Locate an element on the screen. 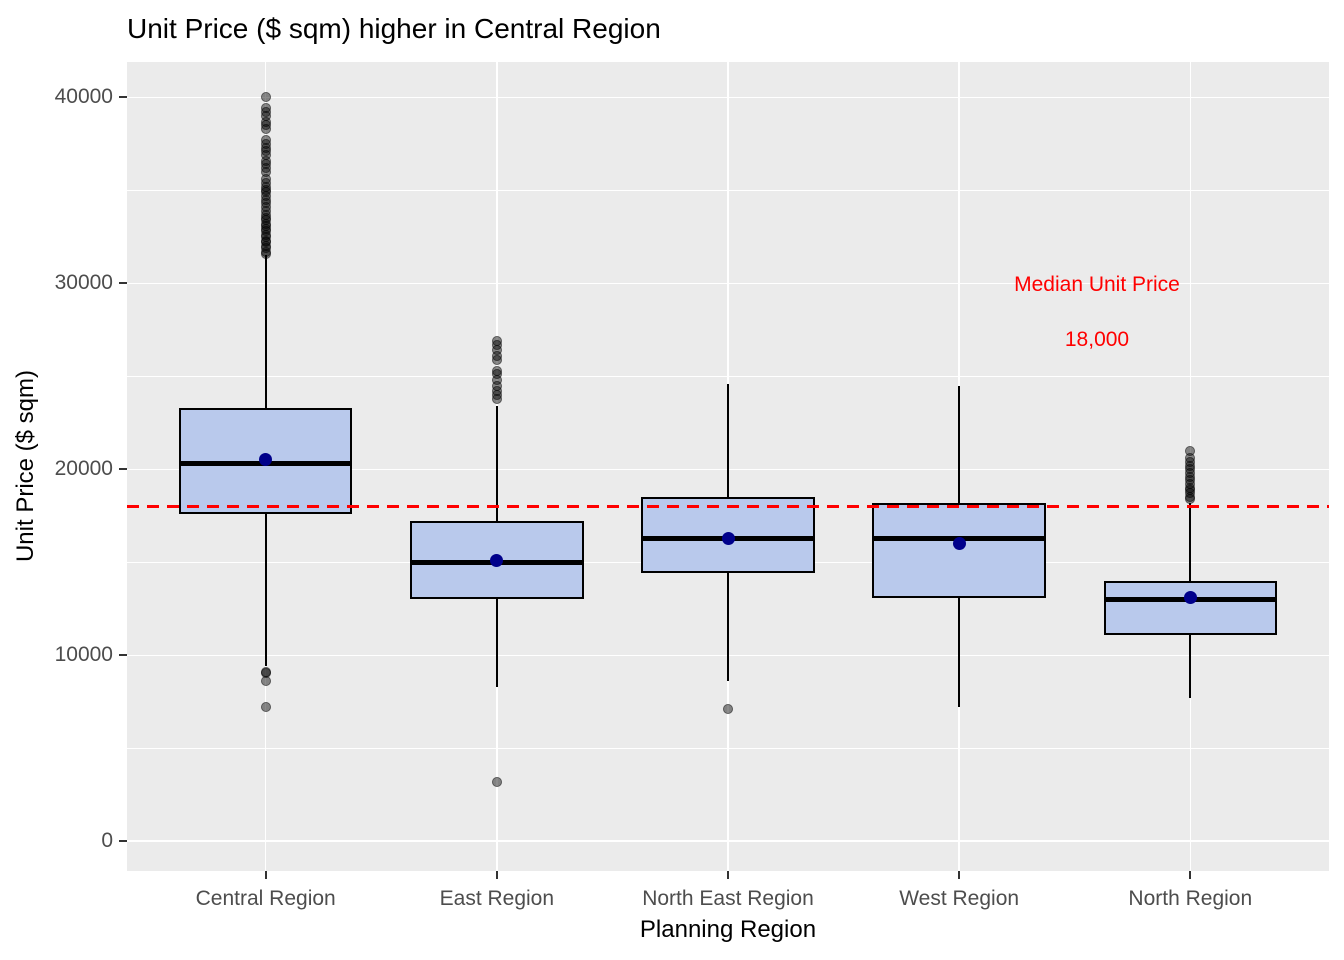 Image resolution: width=1344 pixels, height=960 pixels. y-tick-label: 40000 is located at coordinates (83, 97).